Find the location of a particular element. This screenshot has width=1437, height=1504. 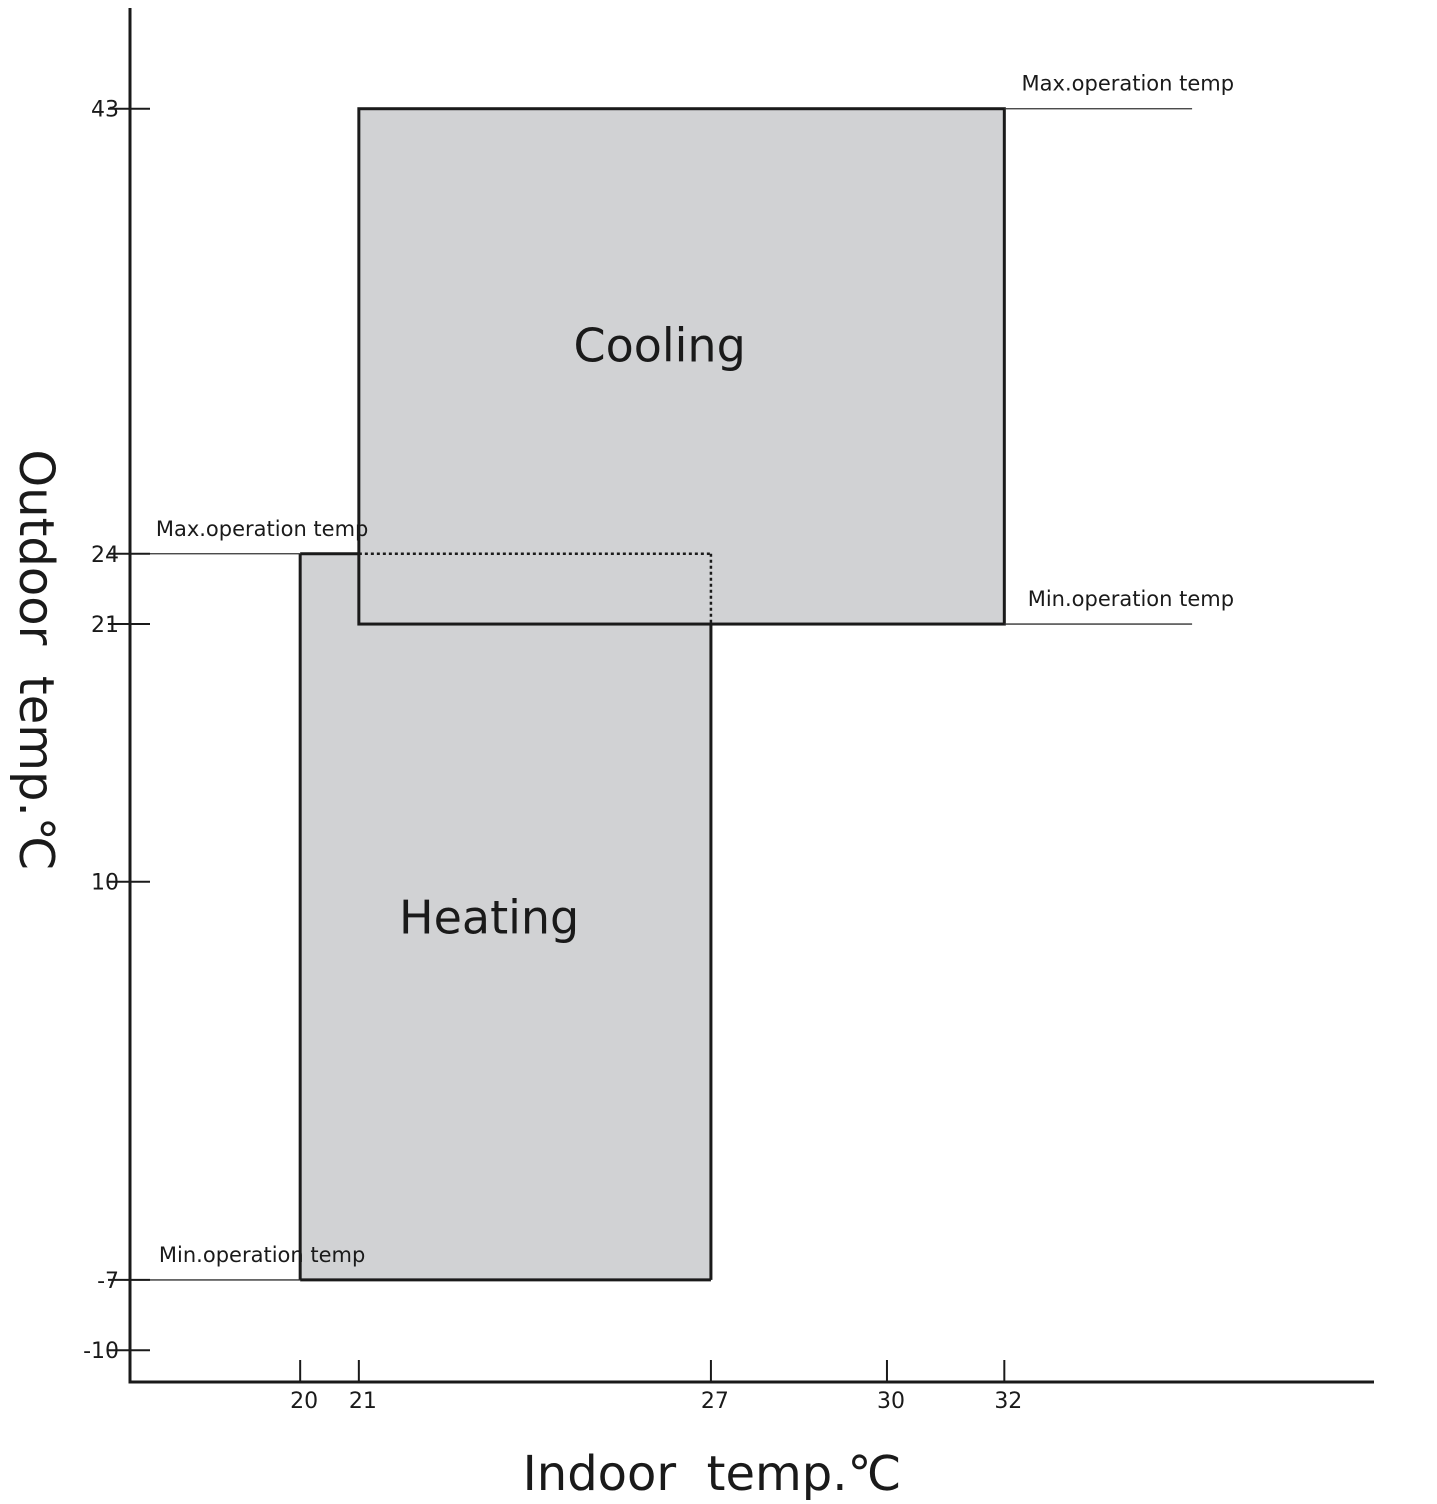

x-tick-label: 32 is located at coordinates (1008, 1401).